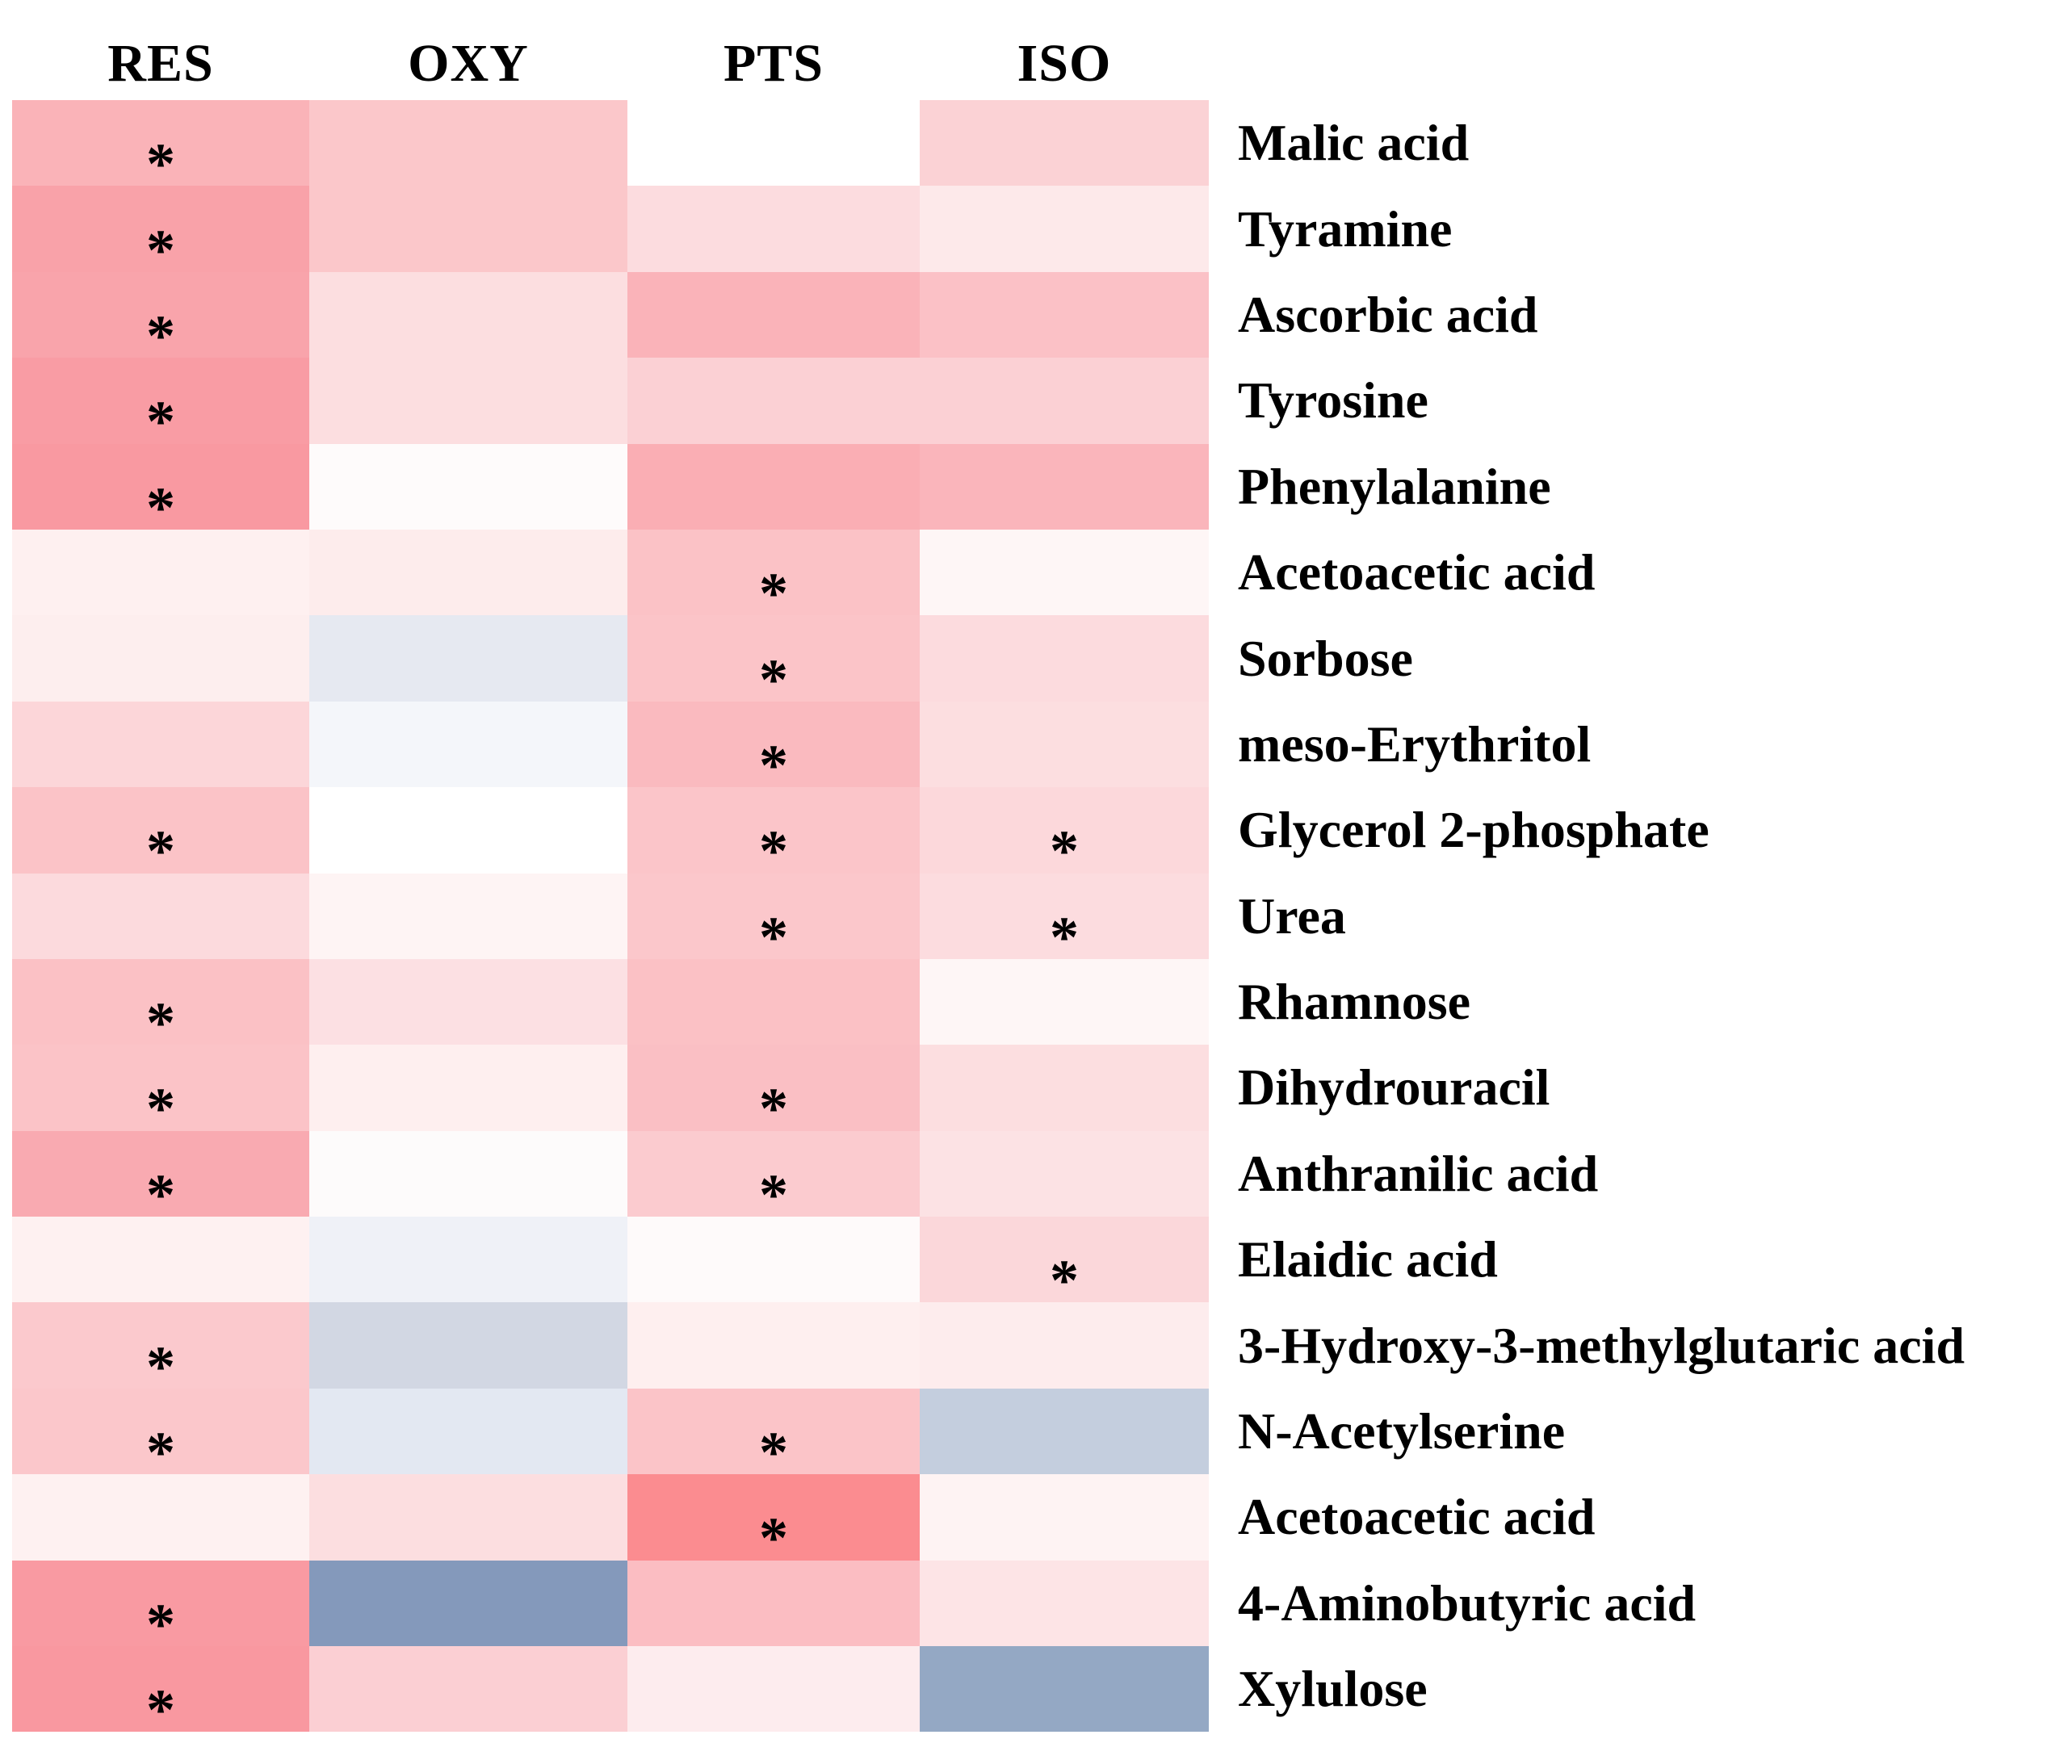  I want to click on cell-res-row15: *, so click(160, 1349).